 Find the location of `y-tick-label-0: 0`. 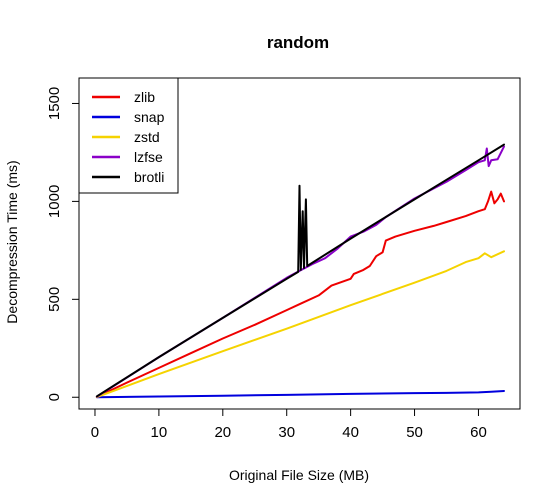

y-tick-label-0: 0 is located at coordinates (54, 397).